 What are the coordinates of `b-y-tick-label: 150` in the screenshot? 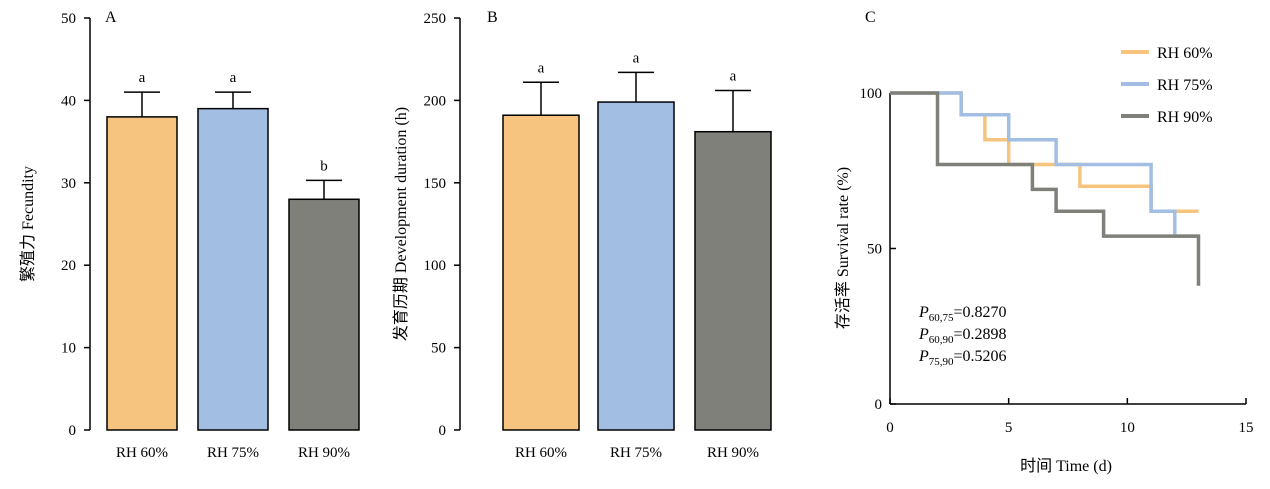 It's located at (435, 184).